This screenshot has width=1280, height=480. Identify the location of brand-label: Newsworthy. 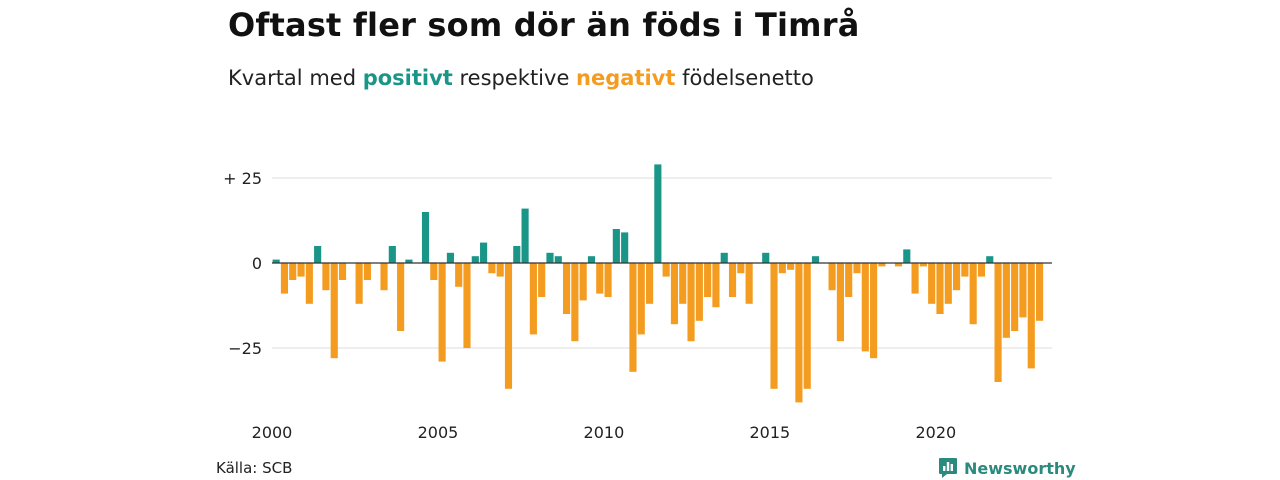
(1020, 468).